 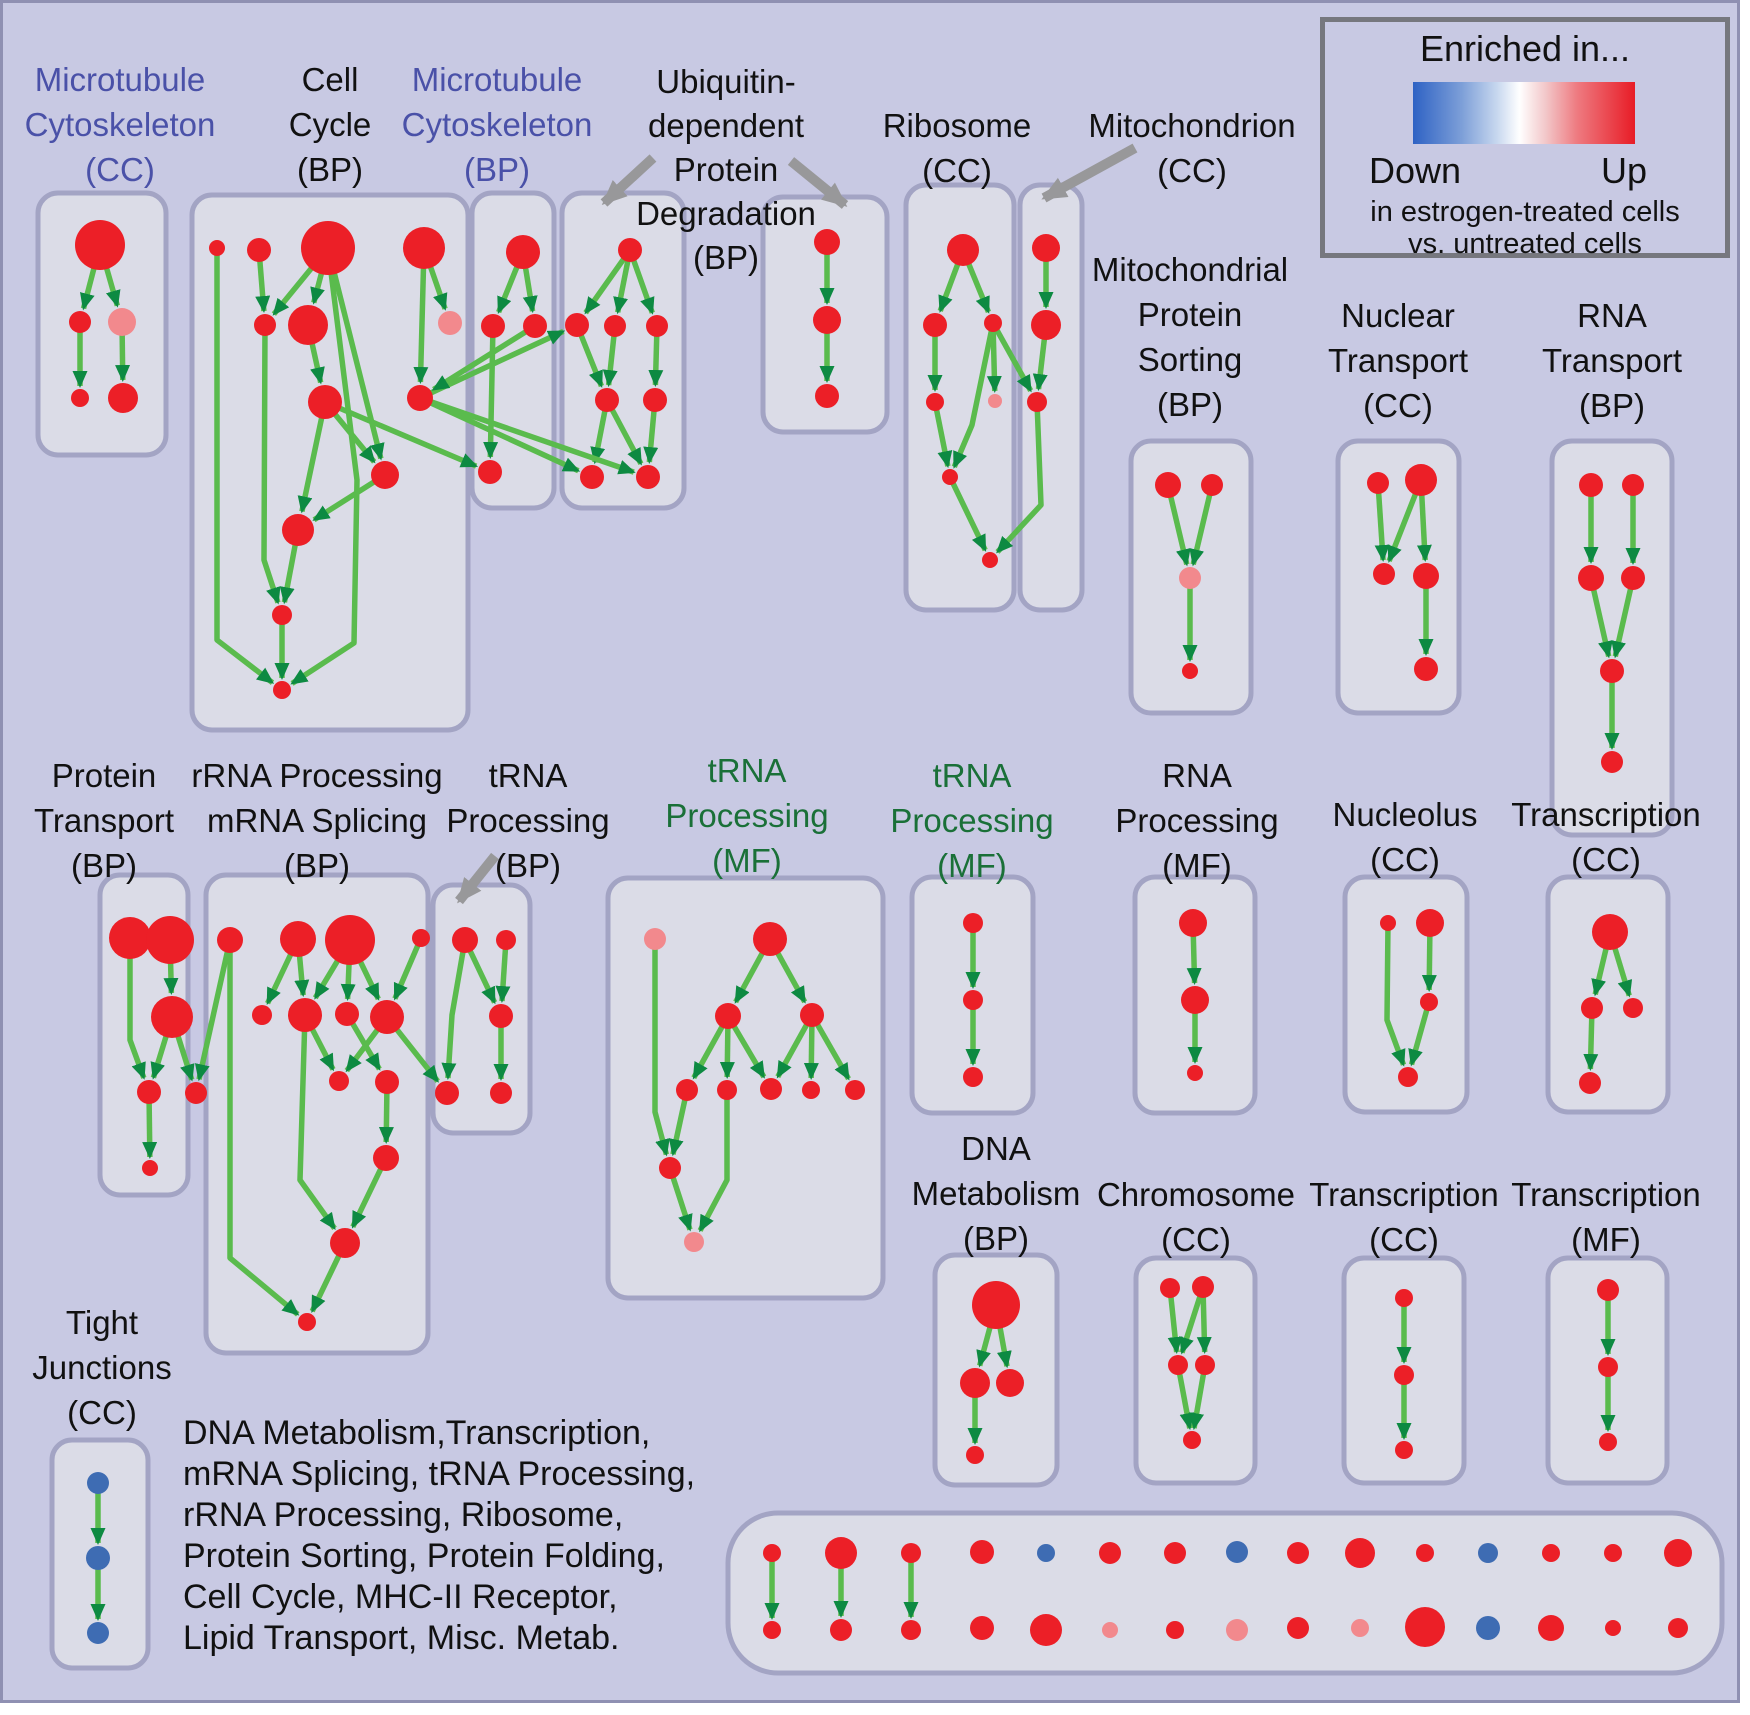 I want to click on node-j3, so click(x=1010, y=1383).